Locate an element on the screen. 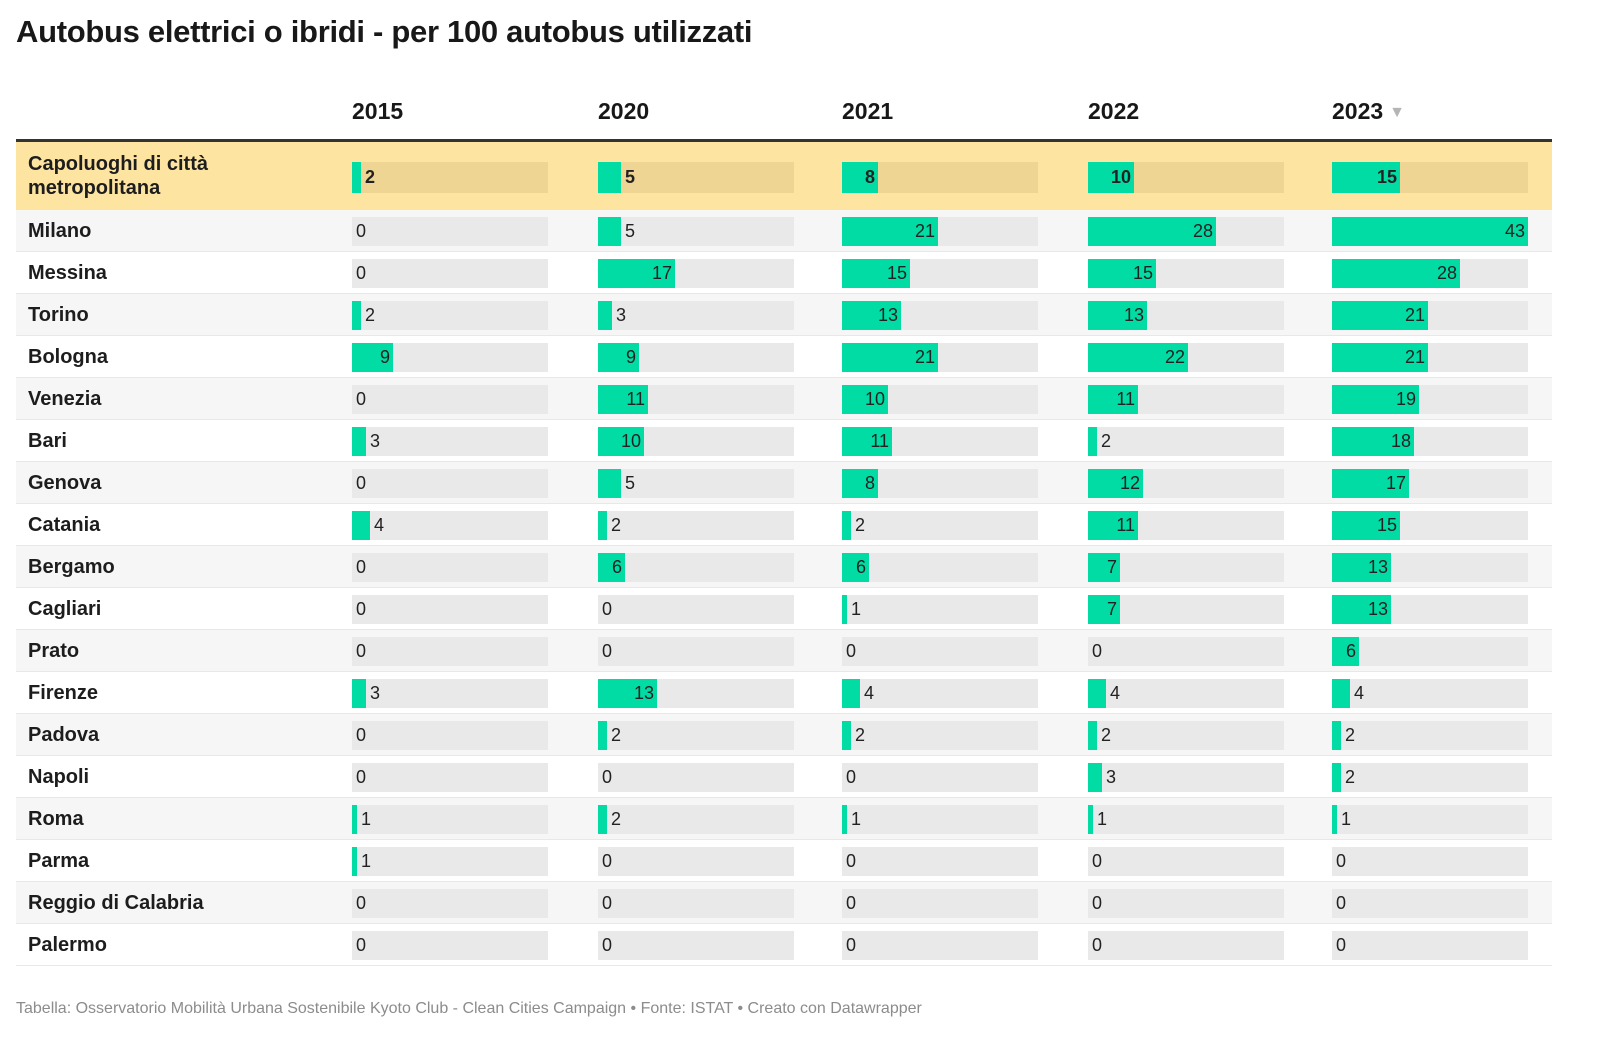 The image size is (1600, 1057). bar-track: 21 is located at coordinates (940, 357).